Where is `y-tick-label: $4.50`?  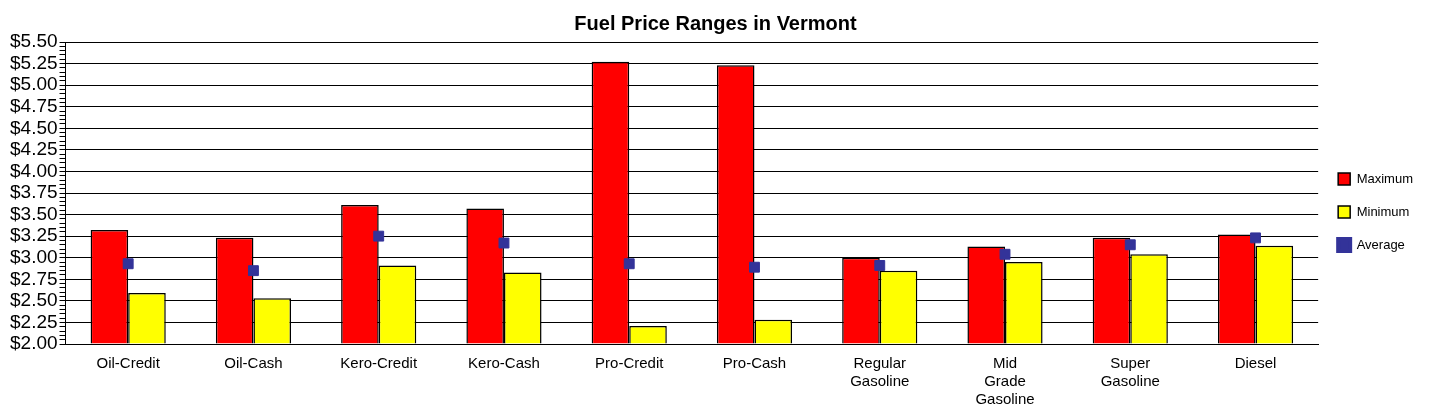
y-tick-label: $4.50 is located at coordinates (34, 127).